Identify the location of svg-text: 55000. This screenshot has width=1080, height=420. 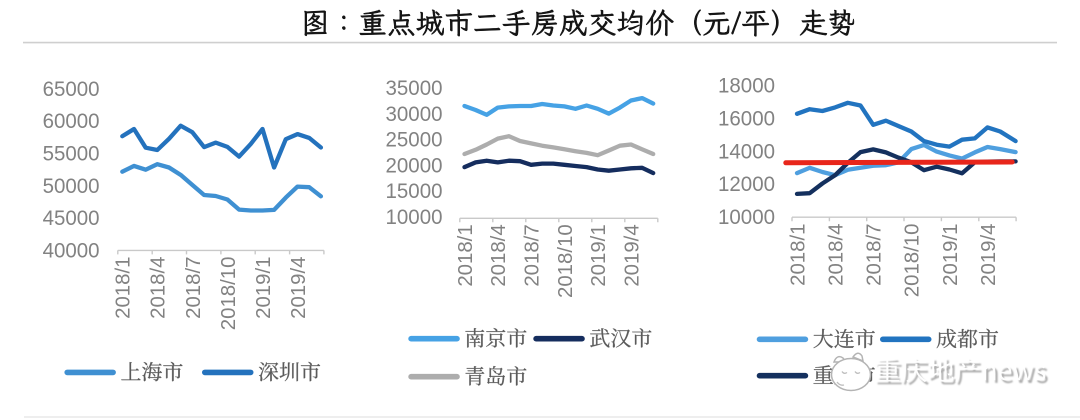
(71, 153).